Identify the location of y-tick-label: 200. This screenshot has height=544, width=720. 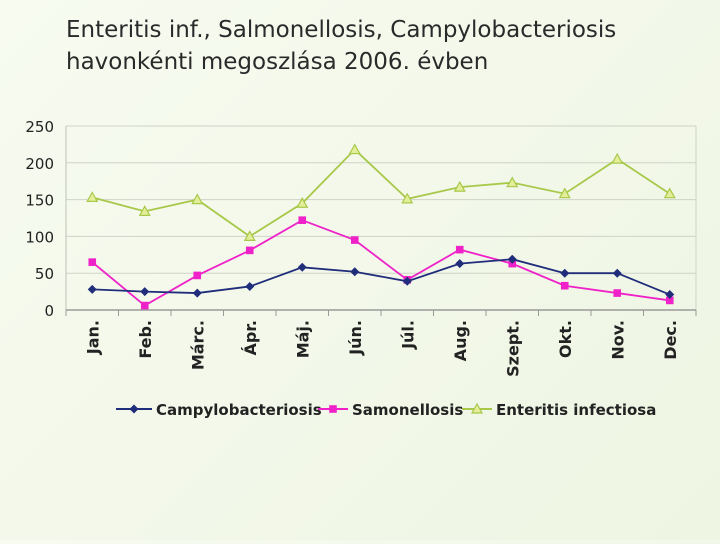
(39, 164).